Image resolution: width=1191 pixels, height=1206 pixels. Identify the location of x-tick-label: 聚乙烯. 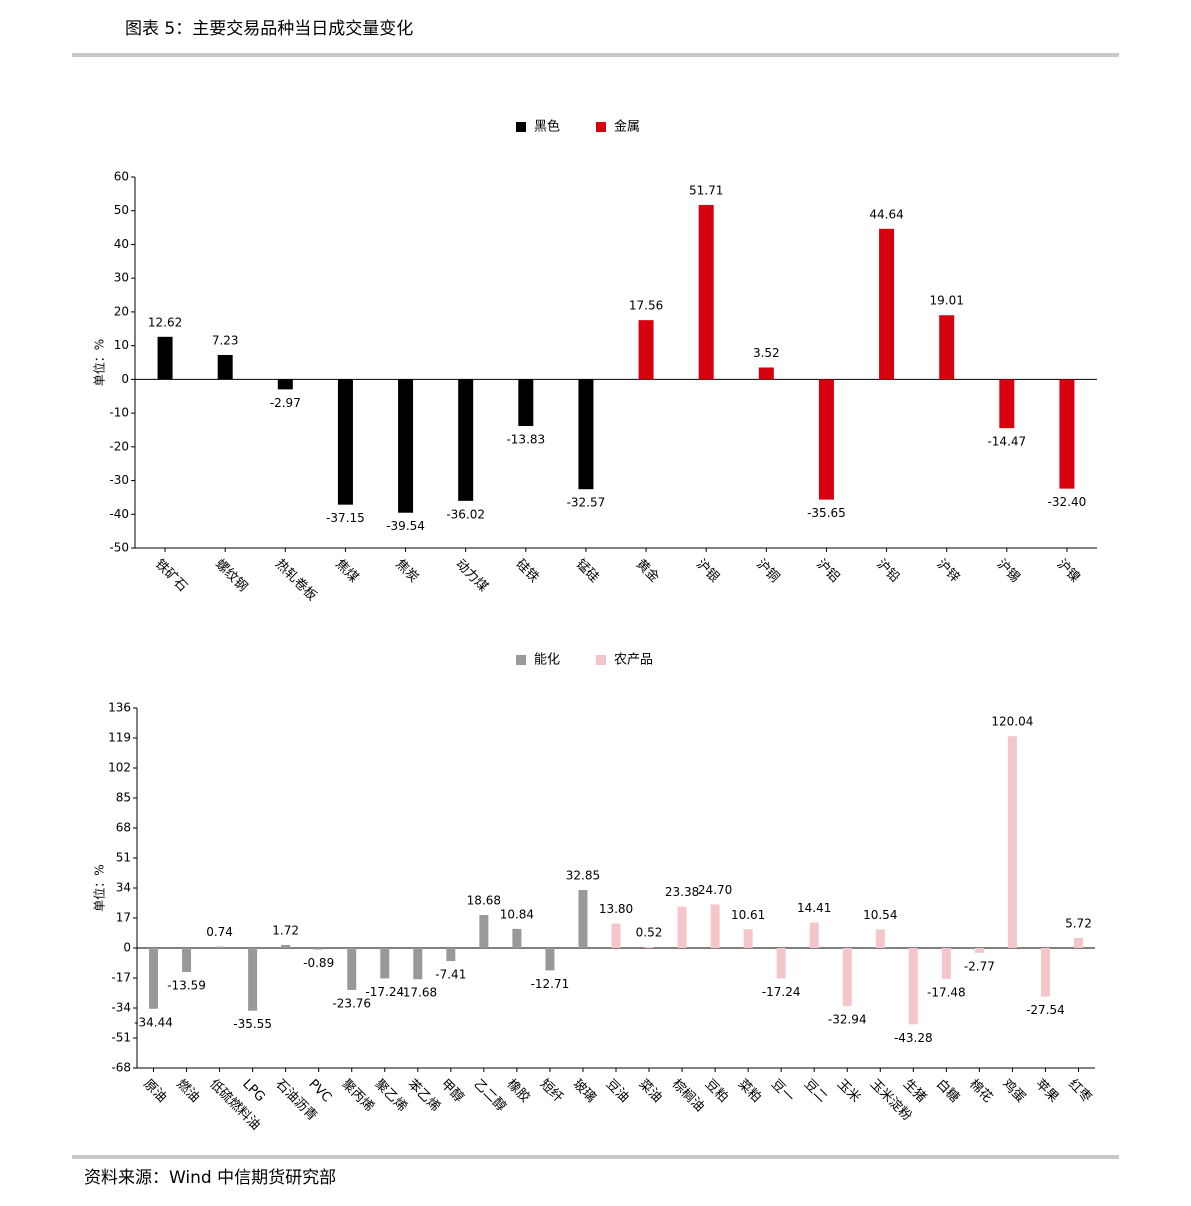
(390, 1096).